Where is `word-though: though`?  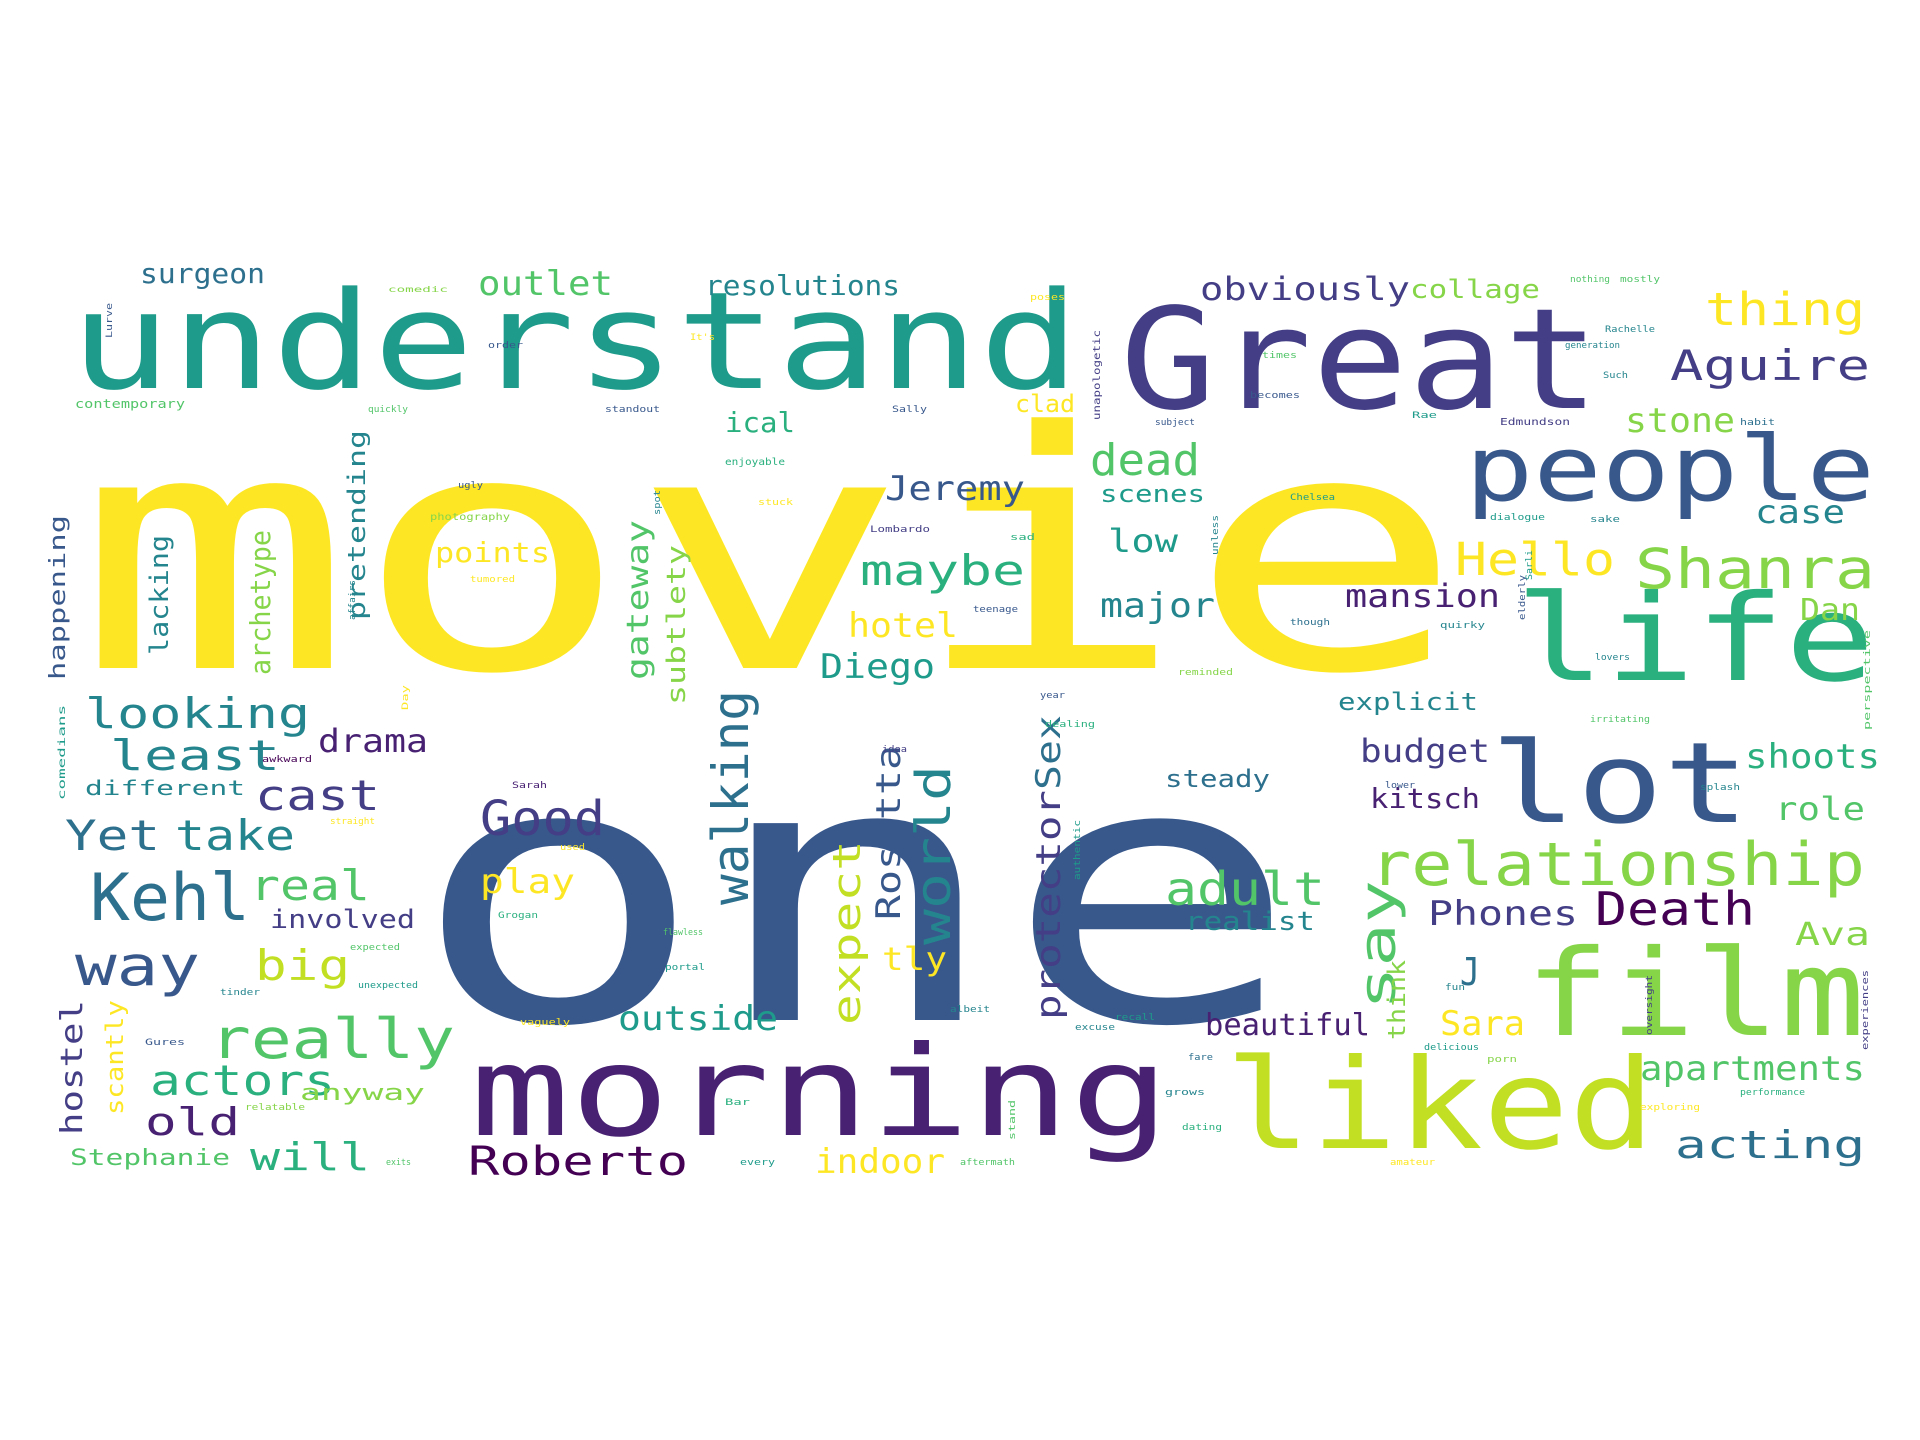
word-though: though is located at coordinates (1310, 623).